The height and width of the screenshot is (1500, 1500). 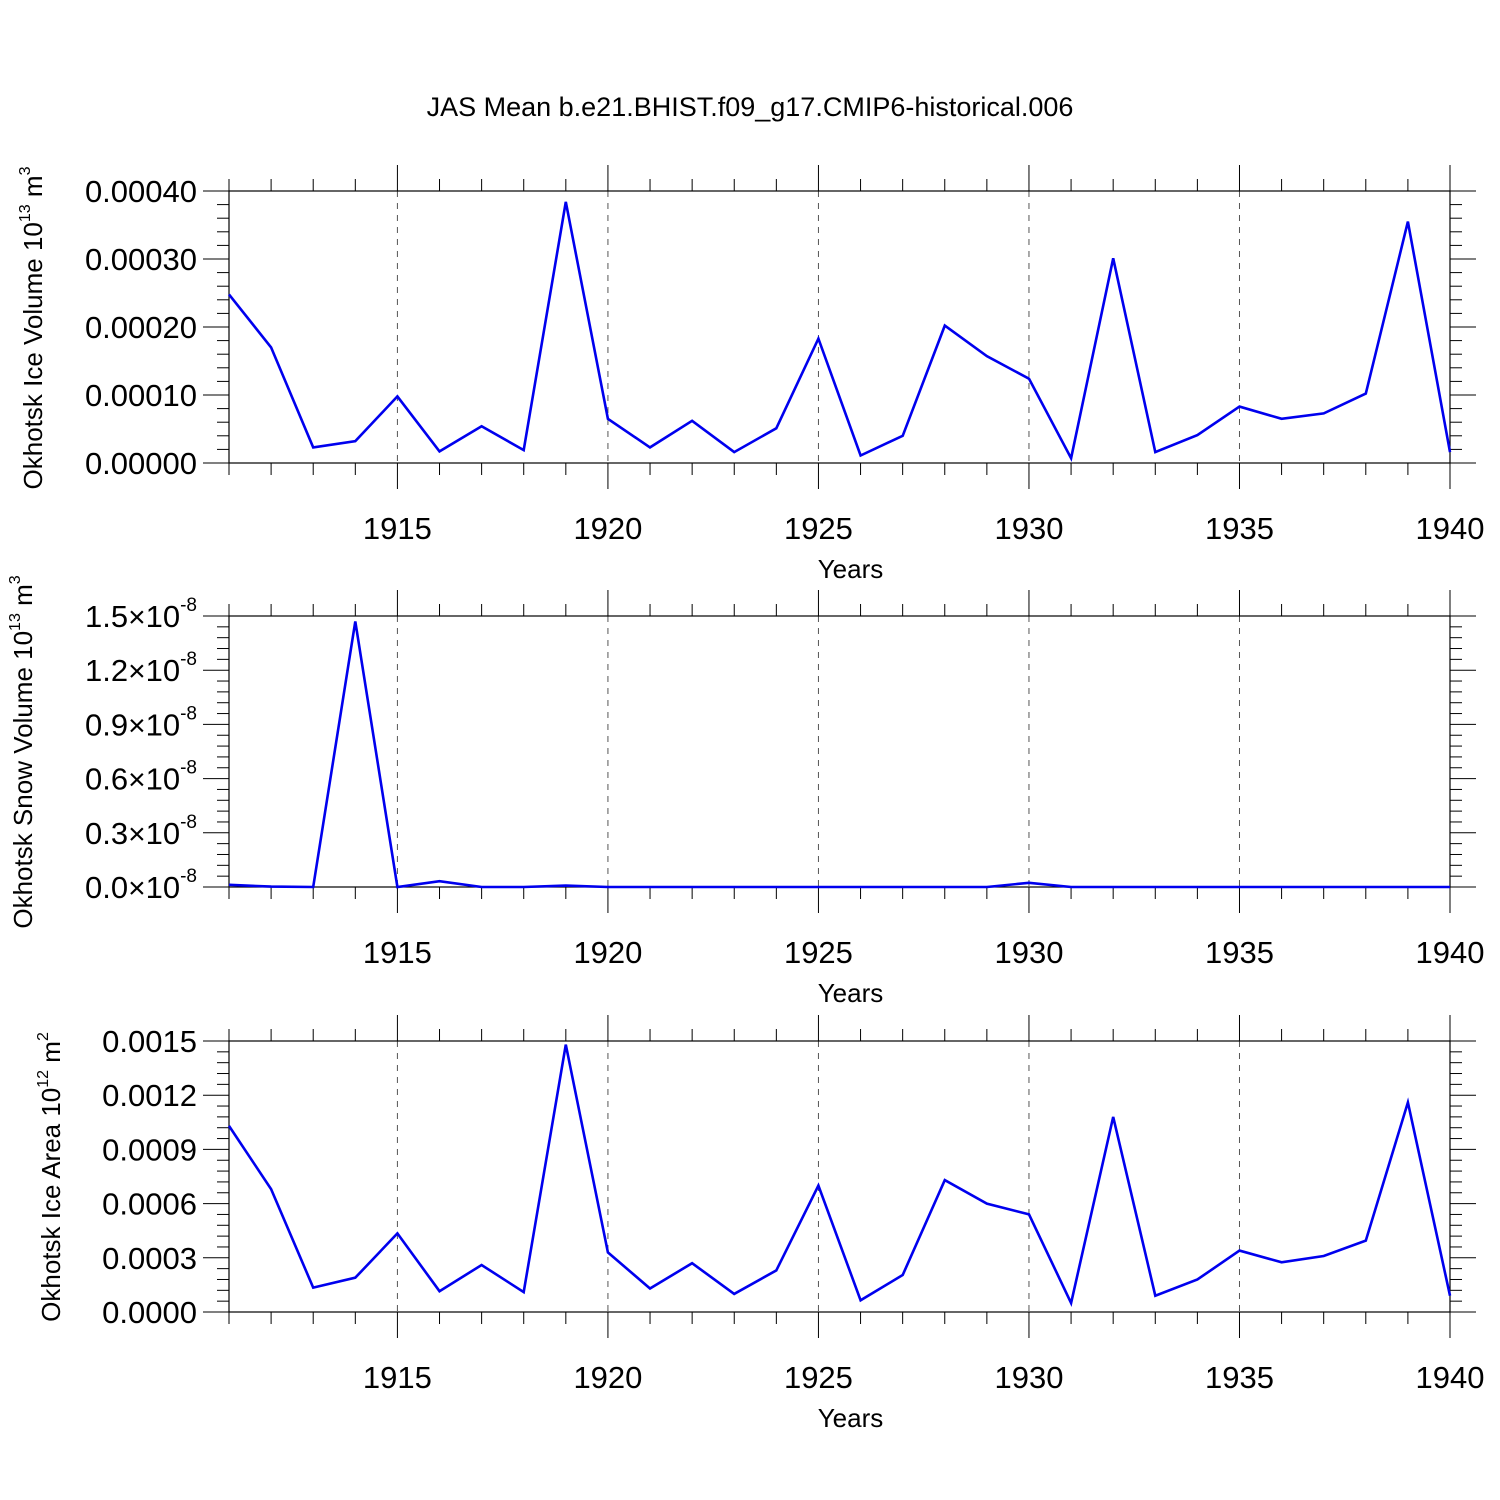 I want to click on y-tick-label: 0.0000, so click(x=149, y=1312).